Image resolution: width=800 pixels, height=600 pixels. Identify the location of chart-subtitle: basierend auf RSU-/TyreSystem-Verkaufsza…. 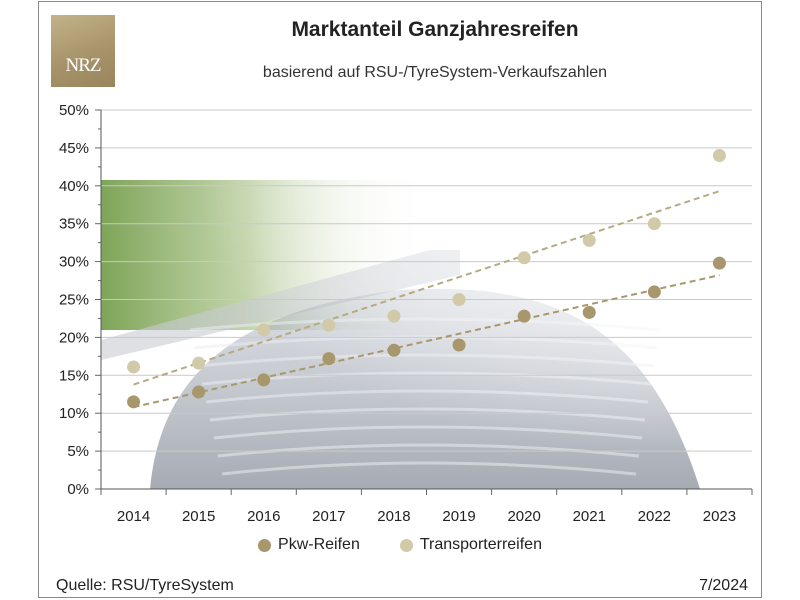
(435, 72).